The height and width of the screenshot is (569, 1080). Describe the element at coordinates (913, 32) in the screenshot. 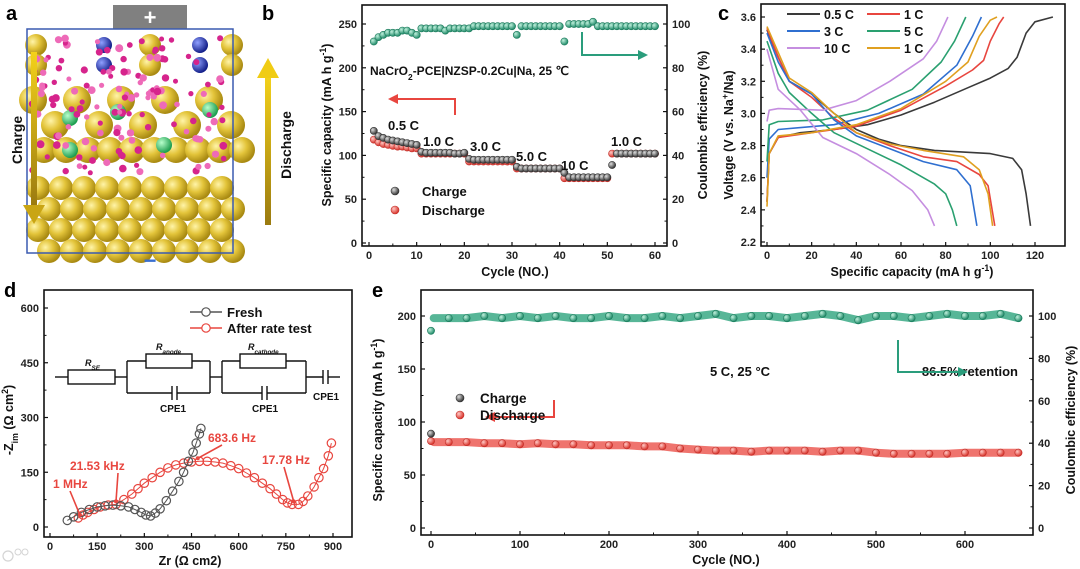

I see `legend-label: 5 C` at that location.